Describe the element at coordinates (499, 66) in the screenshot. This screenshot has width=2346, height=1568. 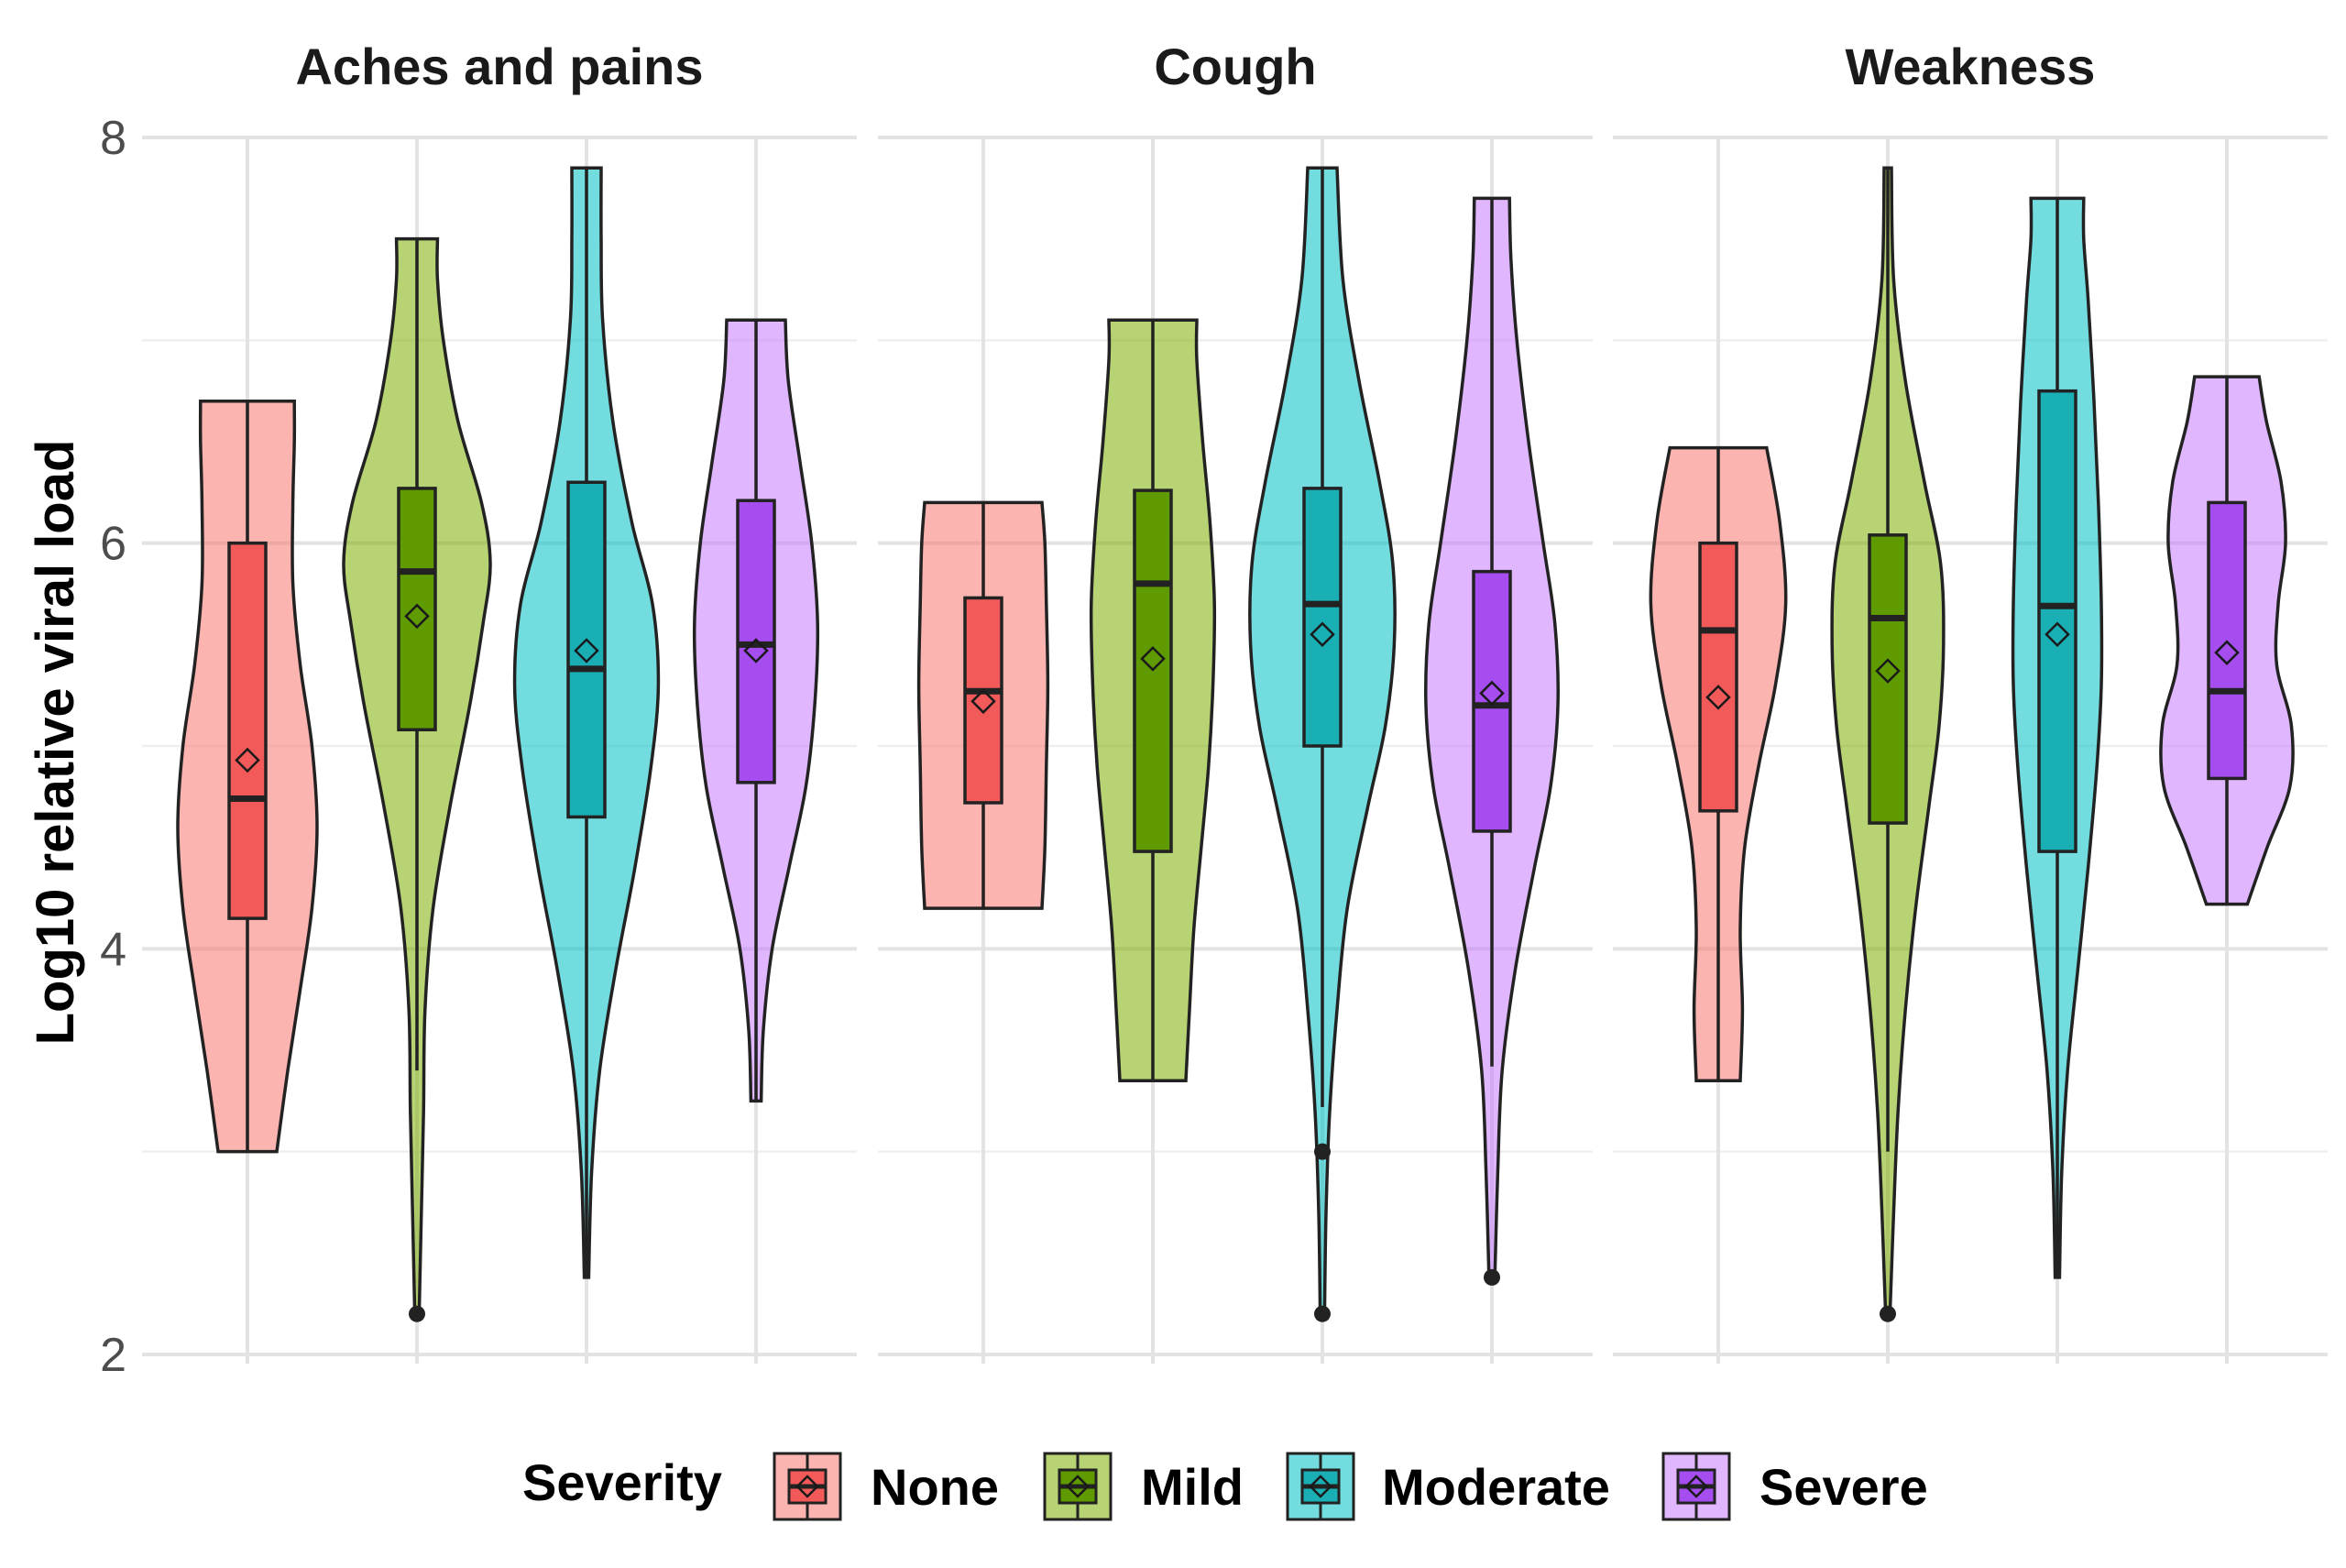
I see `facet-title: Aches and pains` at that location.